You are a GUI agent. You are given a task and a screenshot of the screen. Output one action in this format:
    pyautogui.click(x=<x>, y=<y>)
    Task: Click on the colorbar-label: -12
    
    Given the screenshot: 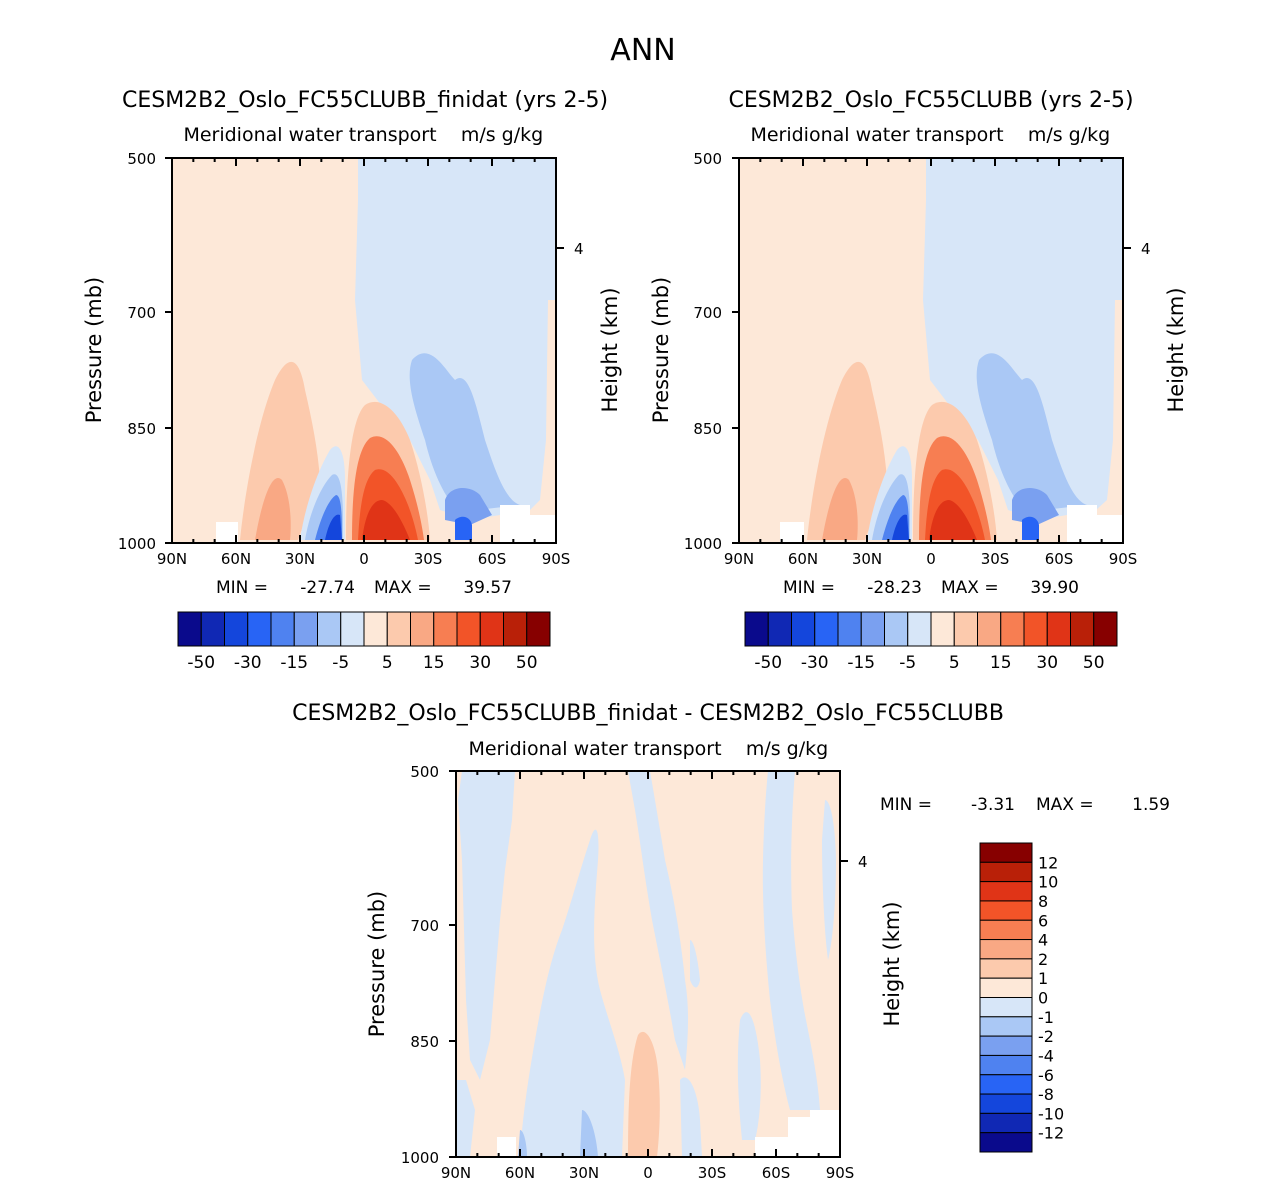 What is the action you would take?
    pyautogui.click(x=1051, y=1133)
    